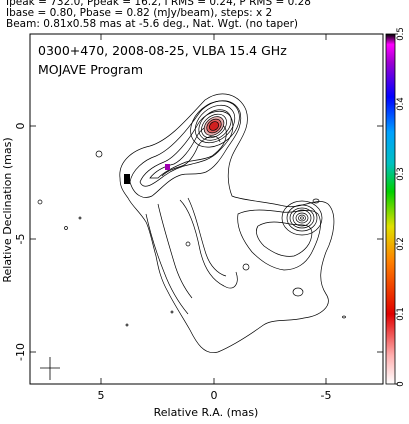 This screenshot has height=424, width=409. What do you see at coordinates (206, 412) in the screenshot?
I see `x-axis-label: Relative R.A. (mas)` at bounding box center [206, 412].